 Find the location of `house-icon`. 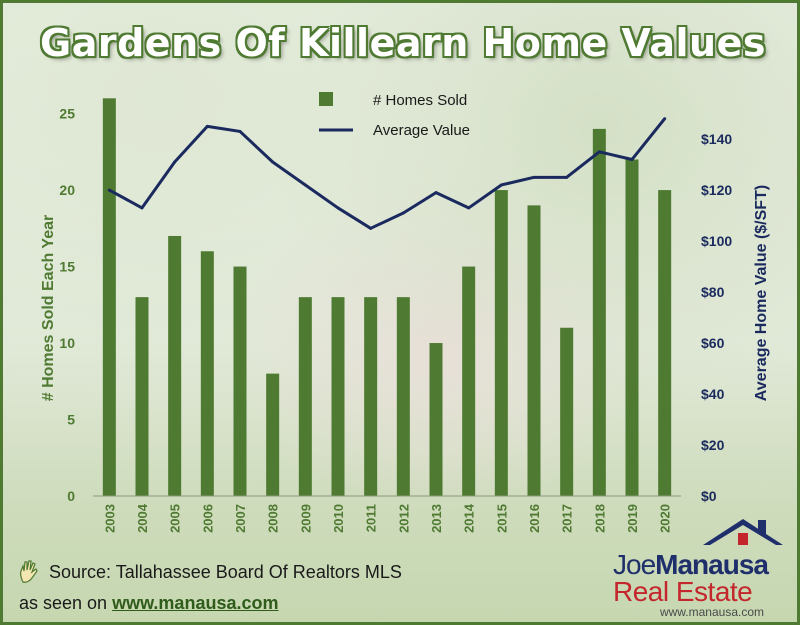

house-icon is located at coordinates (743, 532).